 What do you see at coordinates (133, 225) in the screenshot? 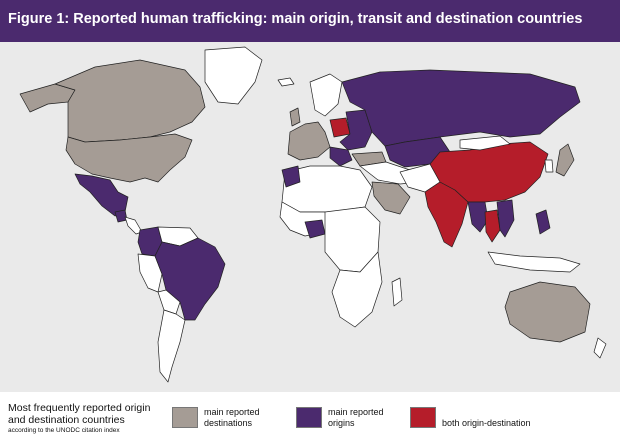
I see `region-central-america` at bounding box center [133, 225].